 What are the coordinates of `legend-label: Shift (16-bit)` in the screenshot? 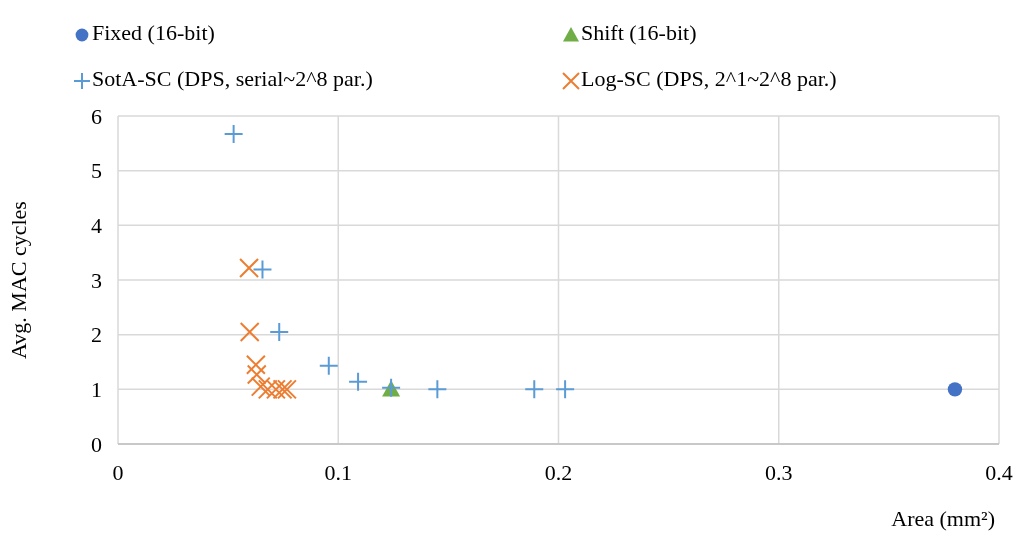 It's located at (639, 32).